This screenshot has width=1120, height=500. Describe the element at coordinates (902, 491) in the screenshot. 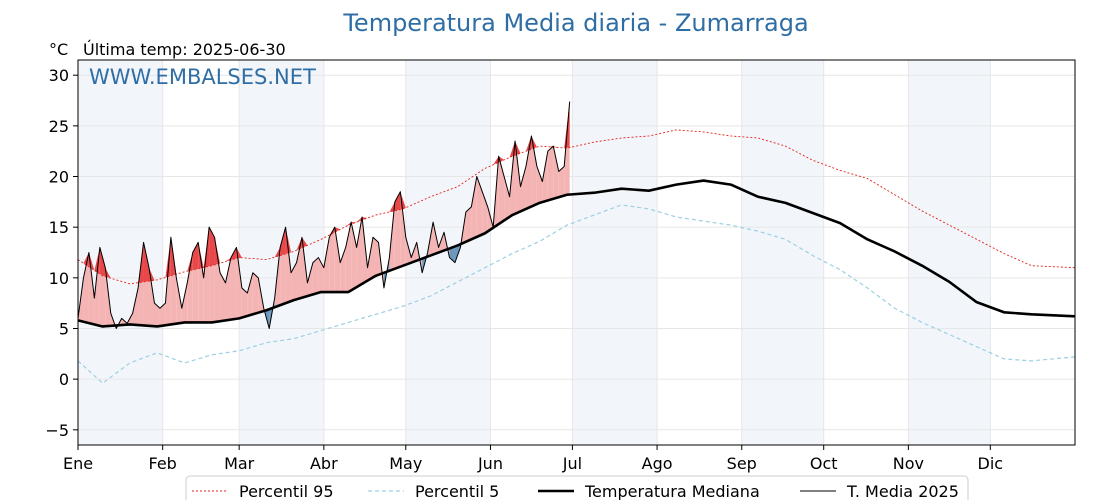

I see `legend-label: T. Media 2025` at that location.